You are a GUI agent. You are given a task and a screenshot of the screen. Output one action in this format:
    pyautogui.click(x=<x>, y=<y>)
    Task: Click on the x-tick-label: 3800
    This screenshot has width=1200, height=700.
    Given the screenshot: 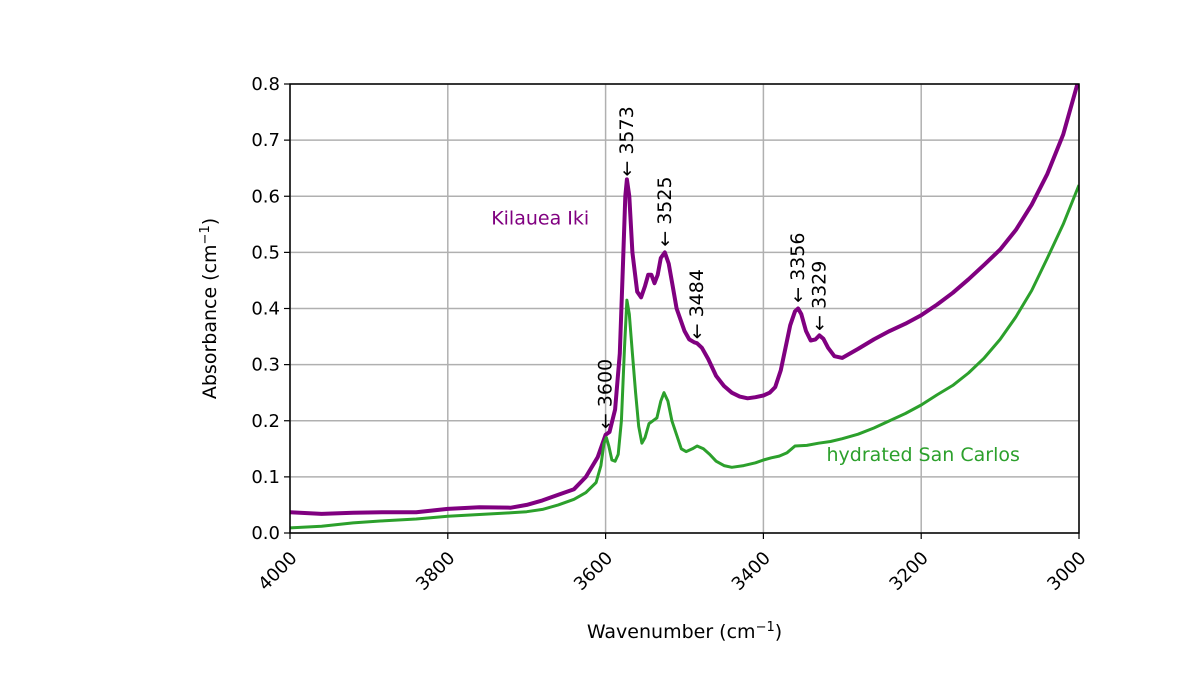 What is the action you would take?
    pyautogui.click(x=435, y=571)
    